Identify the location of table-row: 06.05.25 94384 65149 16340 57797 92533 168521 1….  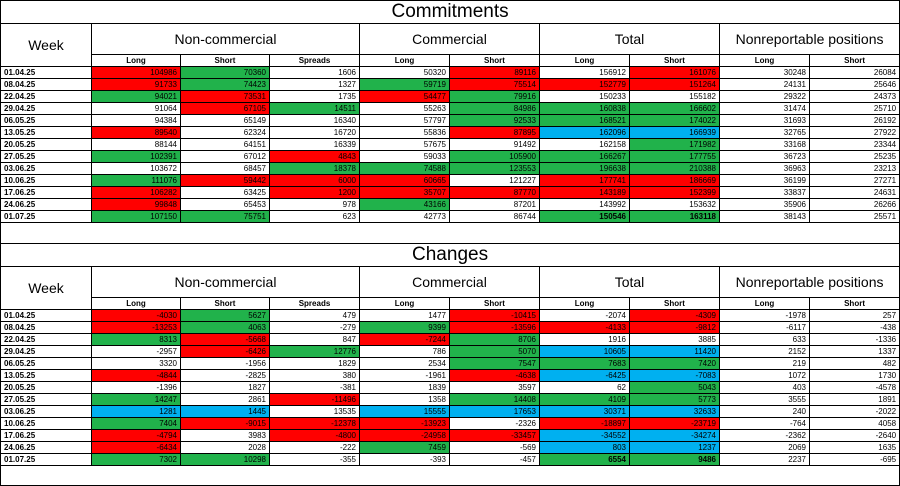
(450, 120).